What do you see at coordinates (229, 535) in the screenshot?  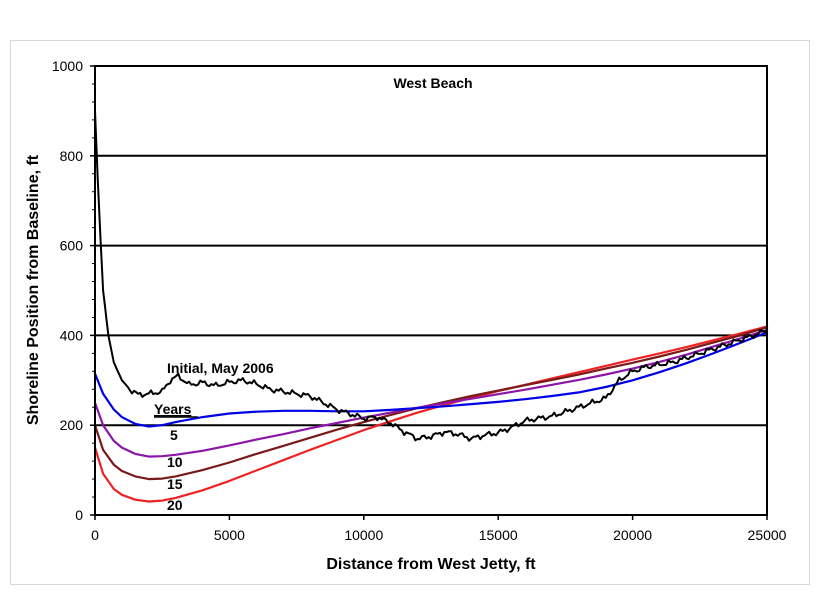 I see `x-tick-label: 5000` at bounding box center [229, 535].